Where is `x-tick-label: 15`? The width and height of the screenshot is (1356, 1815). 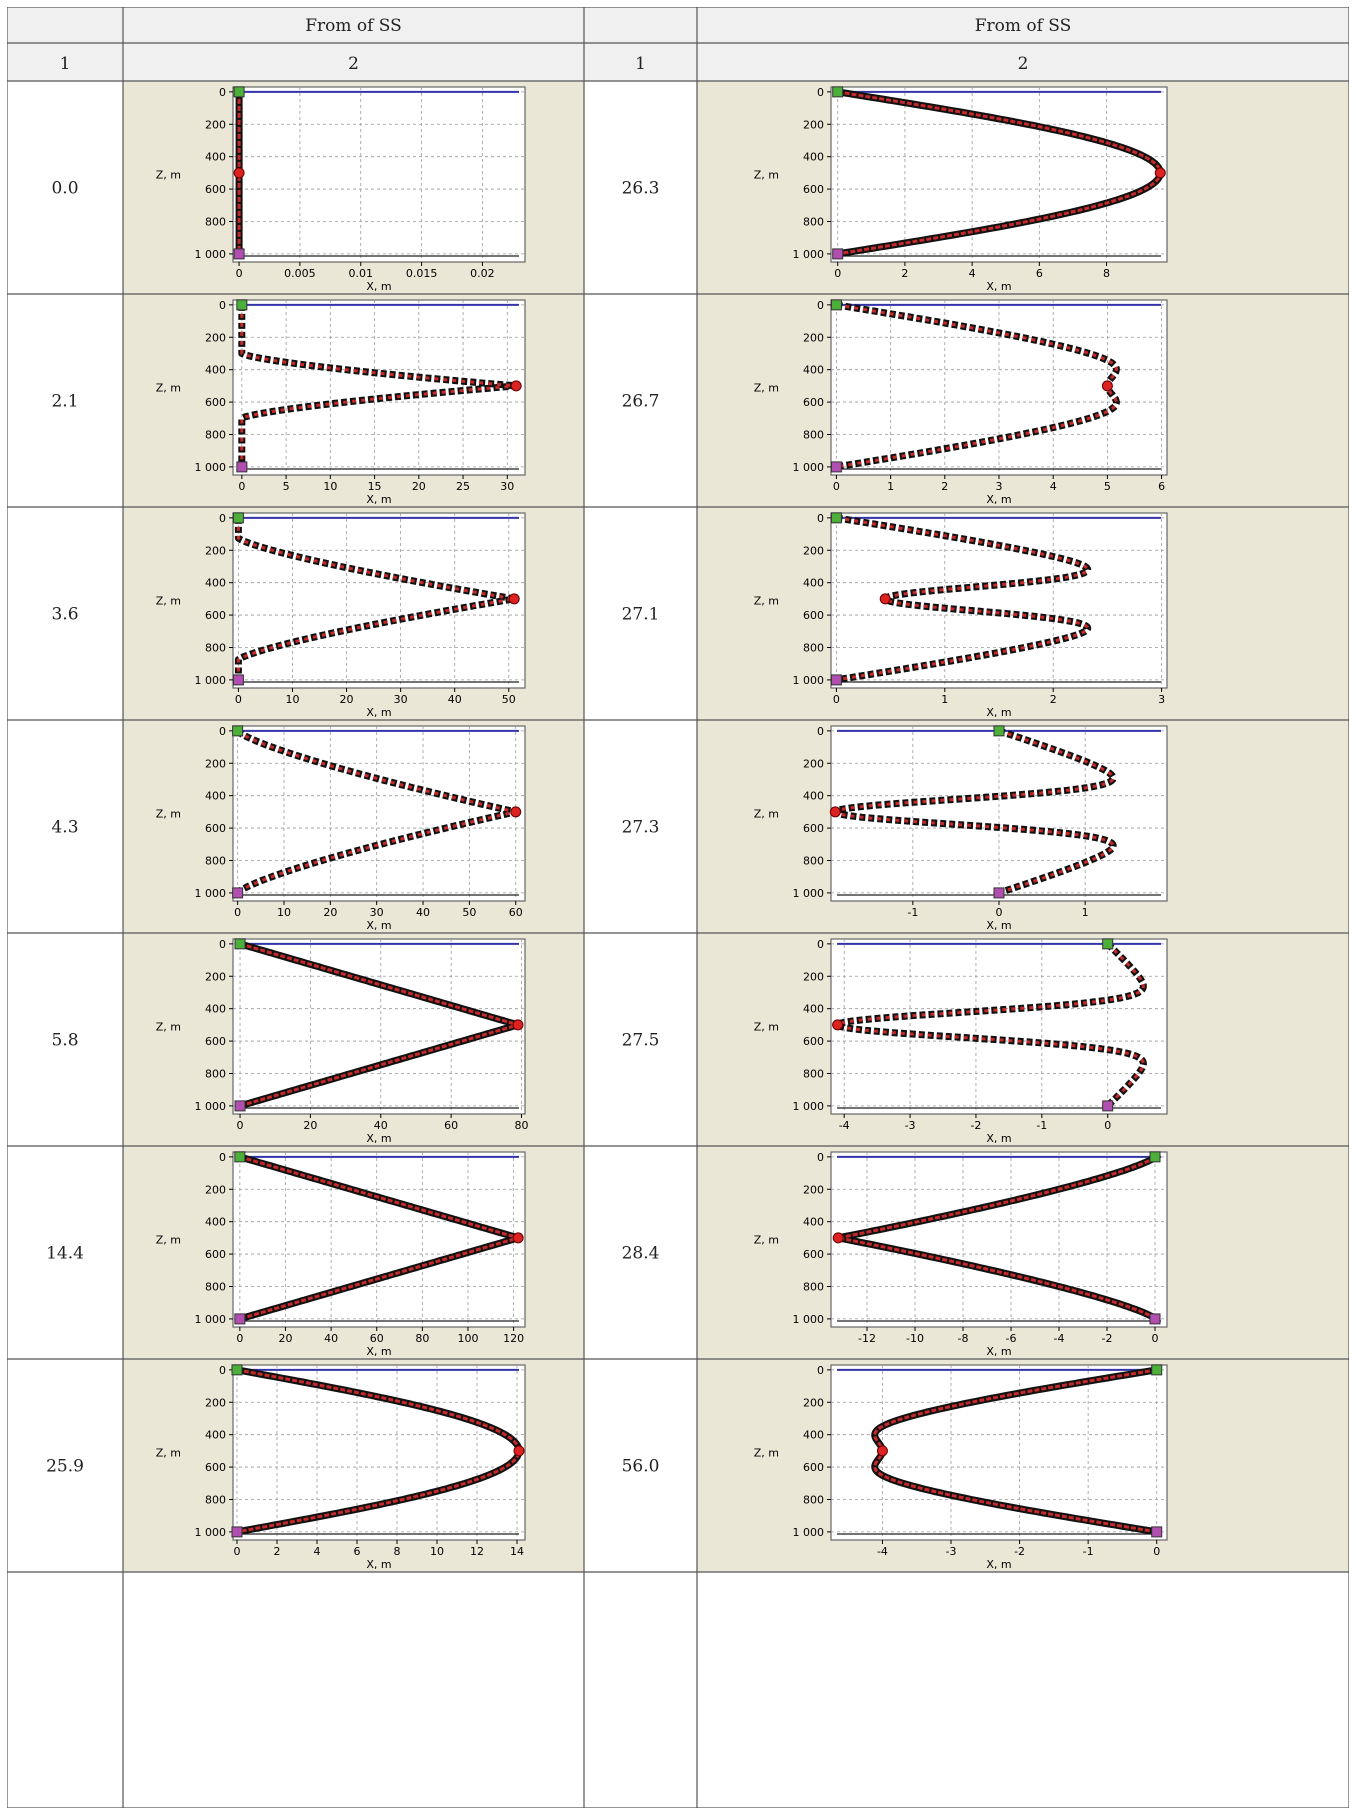
x-tick-label: 15 is located at coordinates (375, 486).